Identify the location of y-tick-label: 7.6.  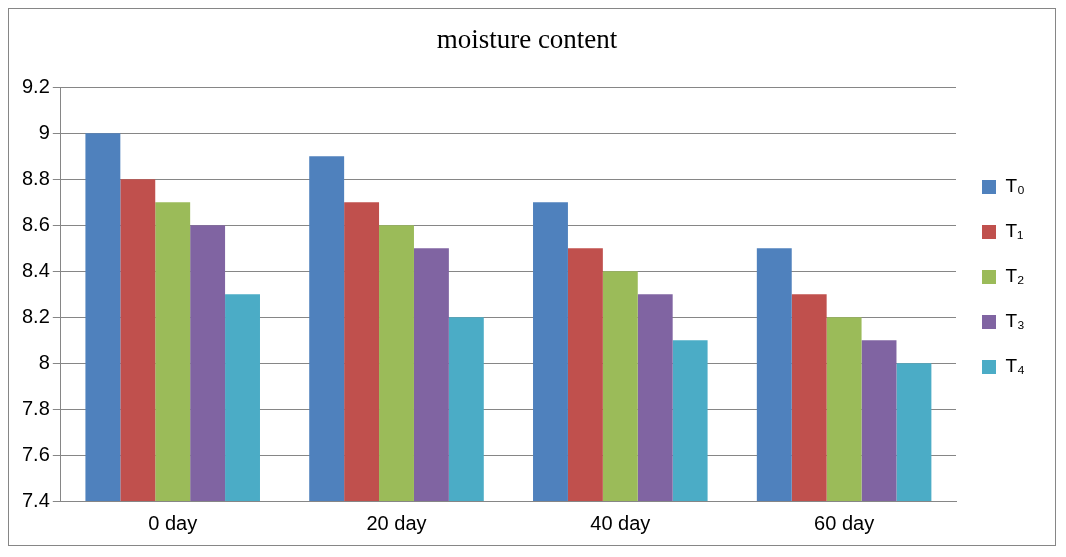
(35, 453).